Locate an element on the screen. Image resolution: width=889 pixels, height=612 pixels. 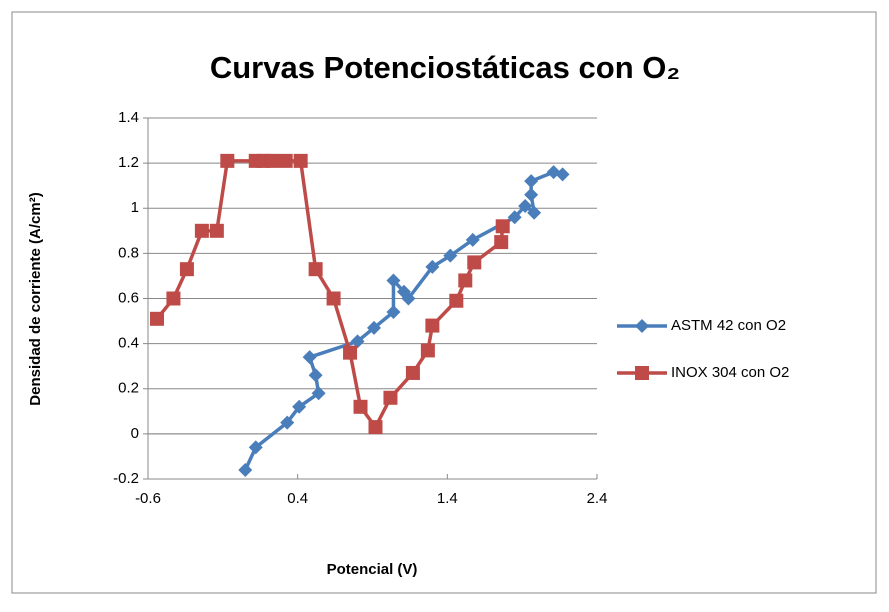
y-tick-label: 1 is located at coordinates (135, 207).